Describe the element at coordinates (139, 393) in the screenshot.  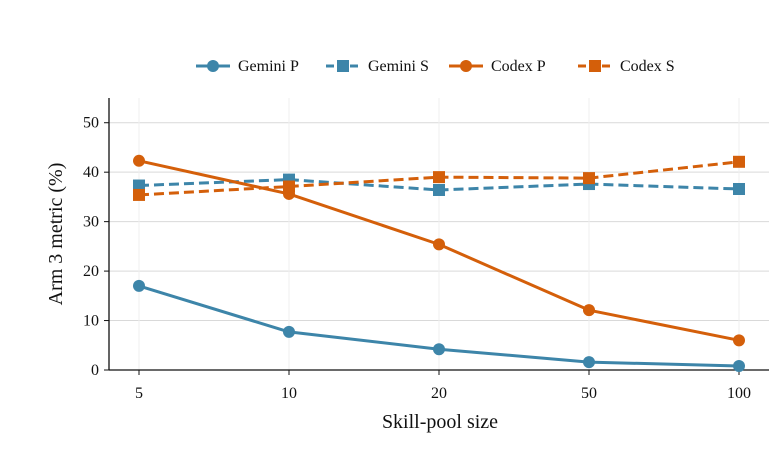
I see `x-tick-label: 5` at that location.